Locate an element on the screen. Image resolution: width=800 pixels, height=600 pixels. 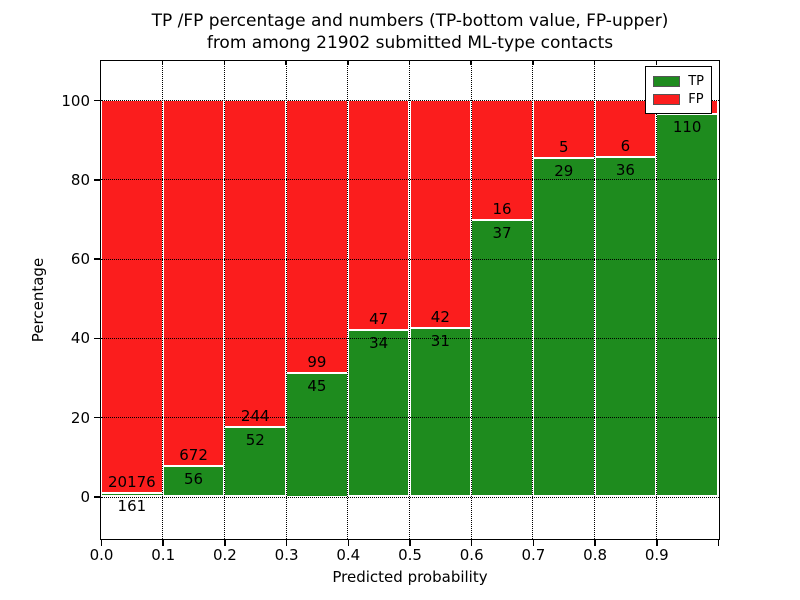
x-tick-label: 0.2 is located at coordinates (224, 555).